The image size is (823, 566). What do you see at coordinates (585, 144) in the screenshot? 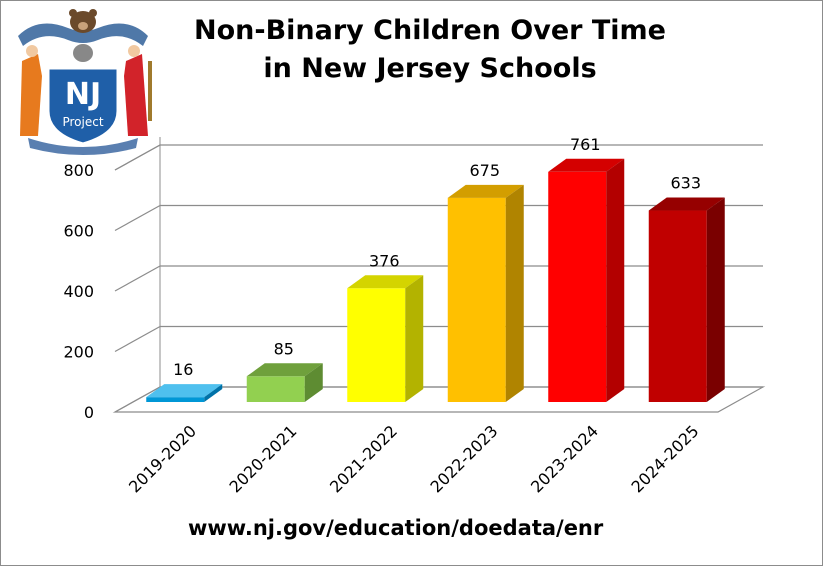
I see `data-label: 761` at bounding box center [585, 144].